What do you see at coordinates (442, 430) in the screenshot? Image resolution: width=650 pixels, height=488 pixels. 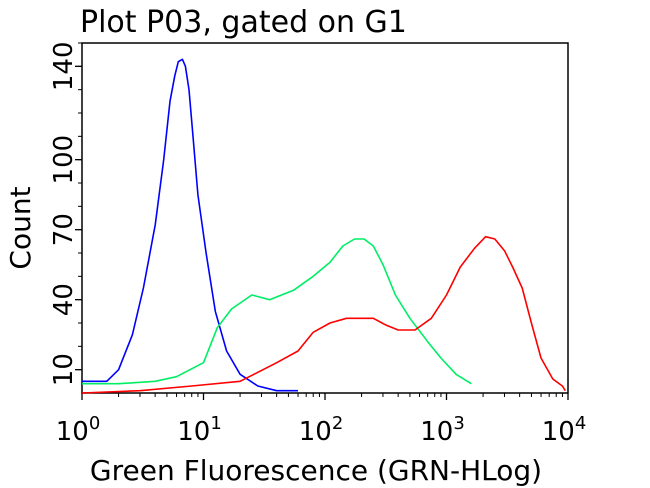 I see `x-tick-label: 103` at bounding box center [442, 430].